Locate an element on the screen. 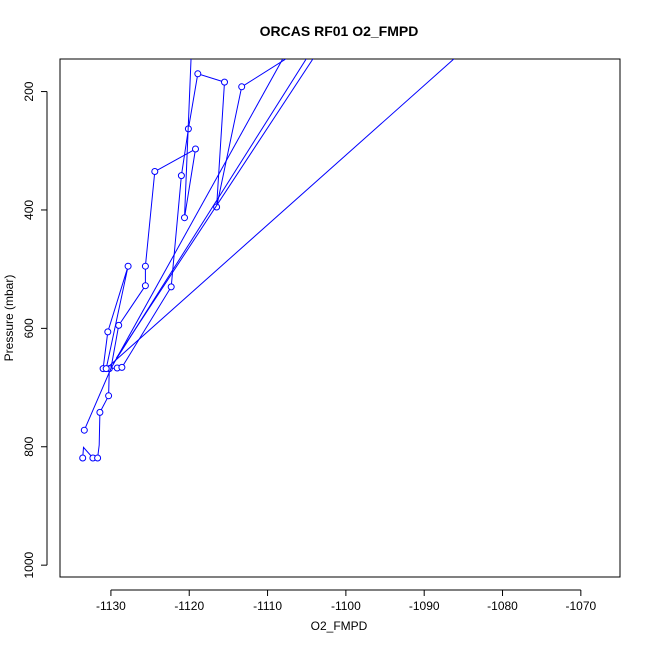 The image size is (650, 650). x-tick-label: -1080 is located at coordinates (502, 606).